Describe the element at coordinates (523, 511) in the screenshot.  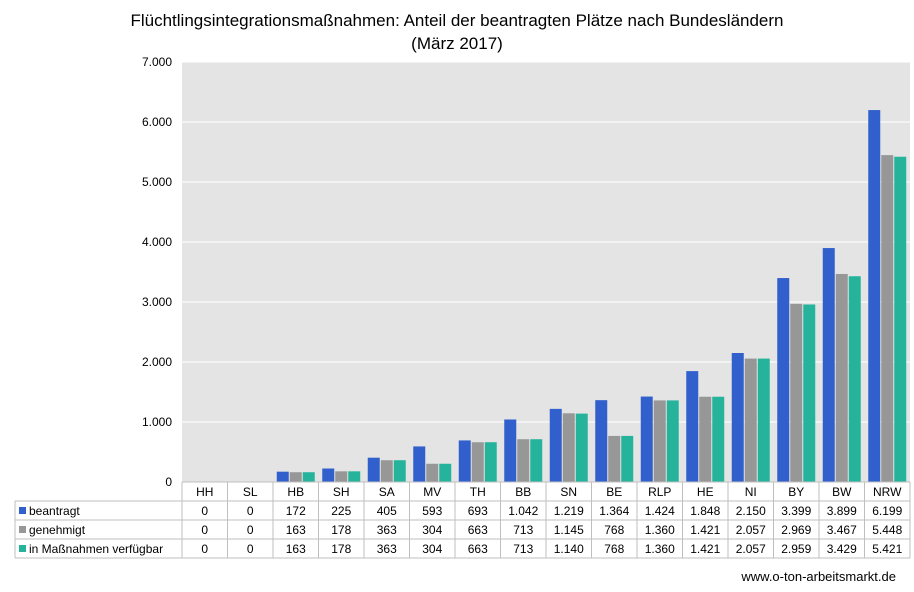
I see `data-label: 1.042` at that location.